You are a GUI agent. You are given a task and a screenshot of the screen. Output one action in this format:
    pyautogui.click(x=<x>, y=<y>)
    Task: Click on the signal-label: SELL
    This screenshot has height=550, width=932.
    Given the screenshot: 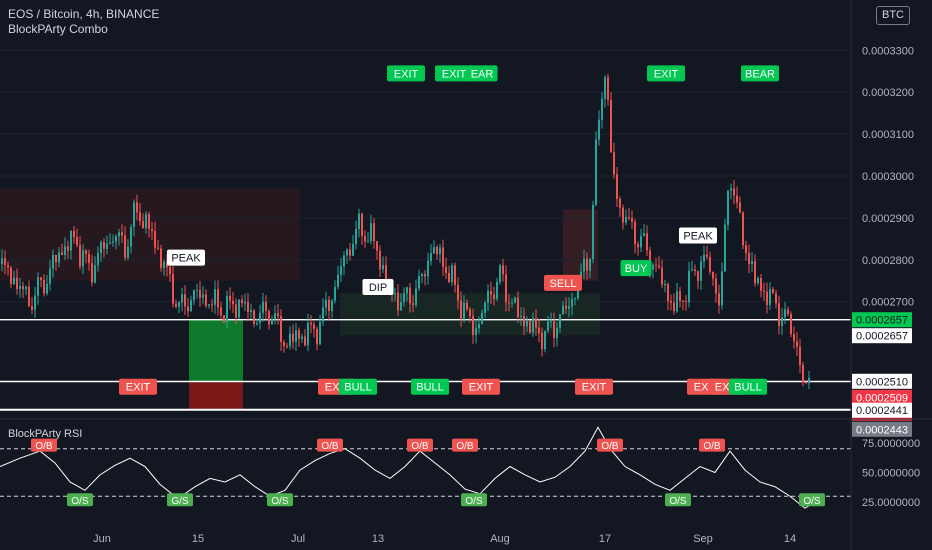 What is the action you would take?
    pyautogui.click(x=563, y=284)
    